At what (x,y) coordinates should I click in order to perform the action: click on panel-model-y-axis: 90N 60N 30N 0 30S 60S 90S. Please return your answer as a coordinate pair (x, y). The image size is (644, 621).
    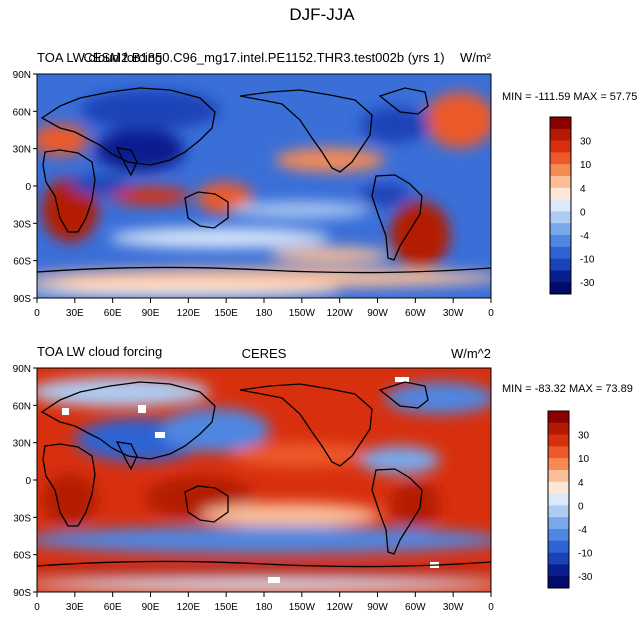
    Looking at the image, I should click on (25, 187).